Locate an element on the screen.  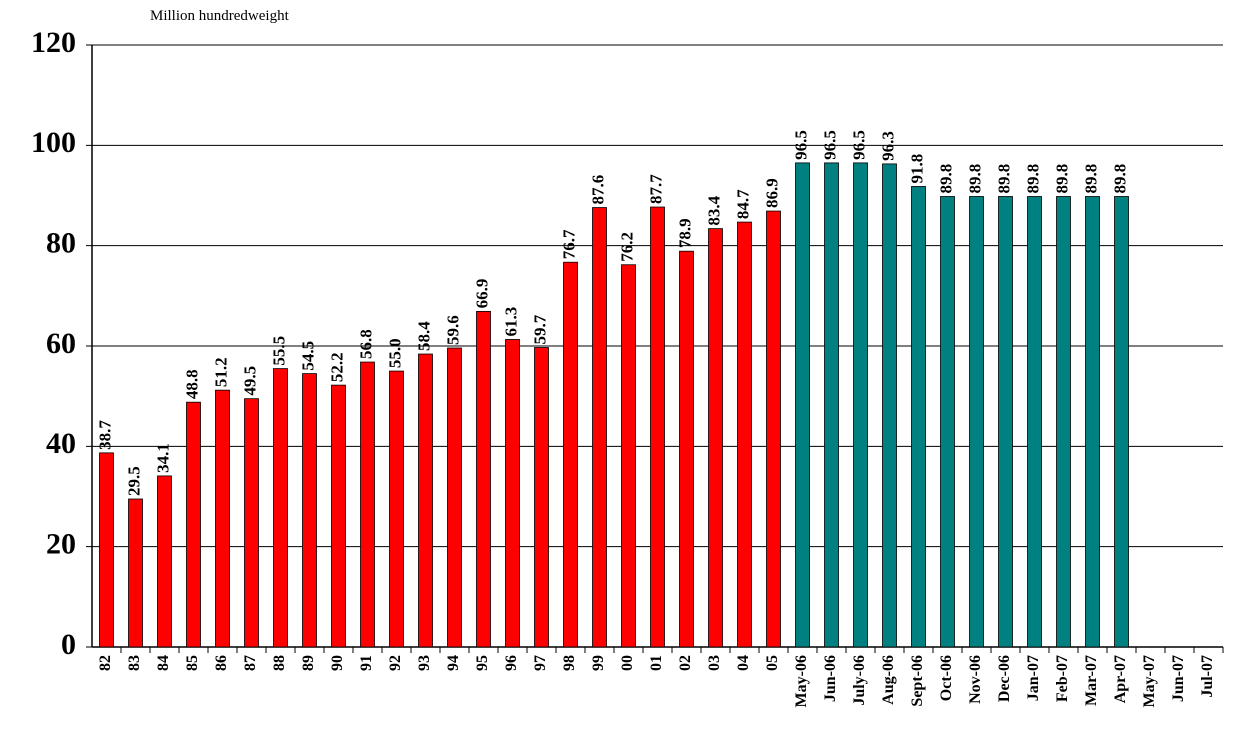
x-tick-label: May-06 is located at coordinates (801, 681).